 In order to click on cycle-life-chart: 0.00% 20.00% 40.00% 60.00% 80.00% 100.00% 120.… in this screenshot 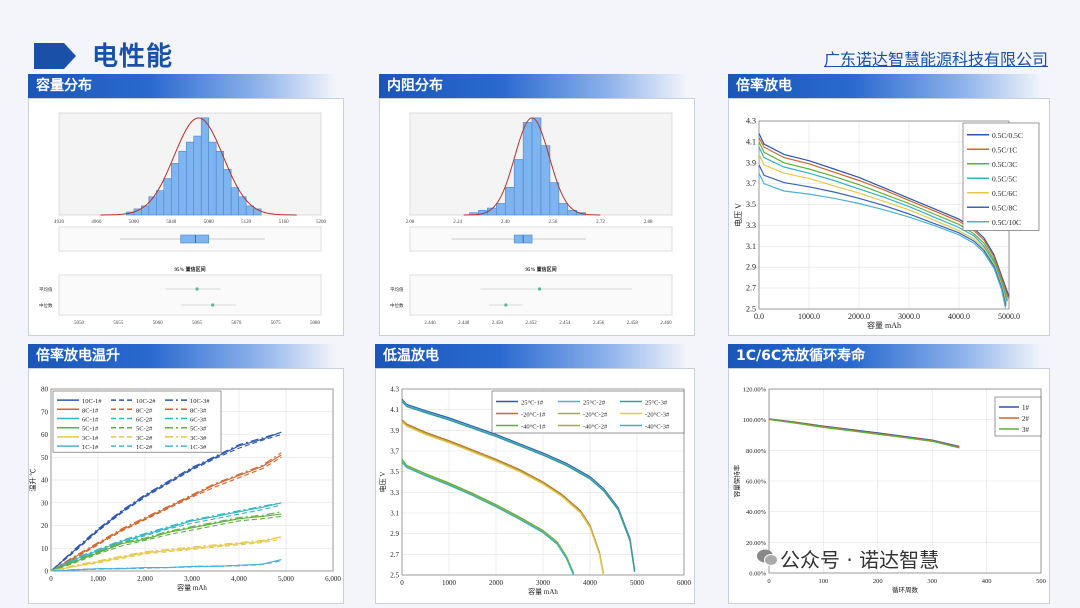, I will do `click(889, 491)`.